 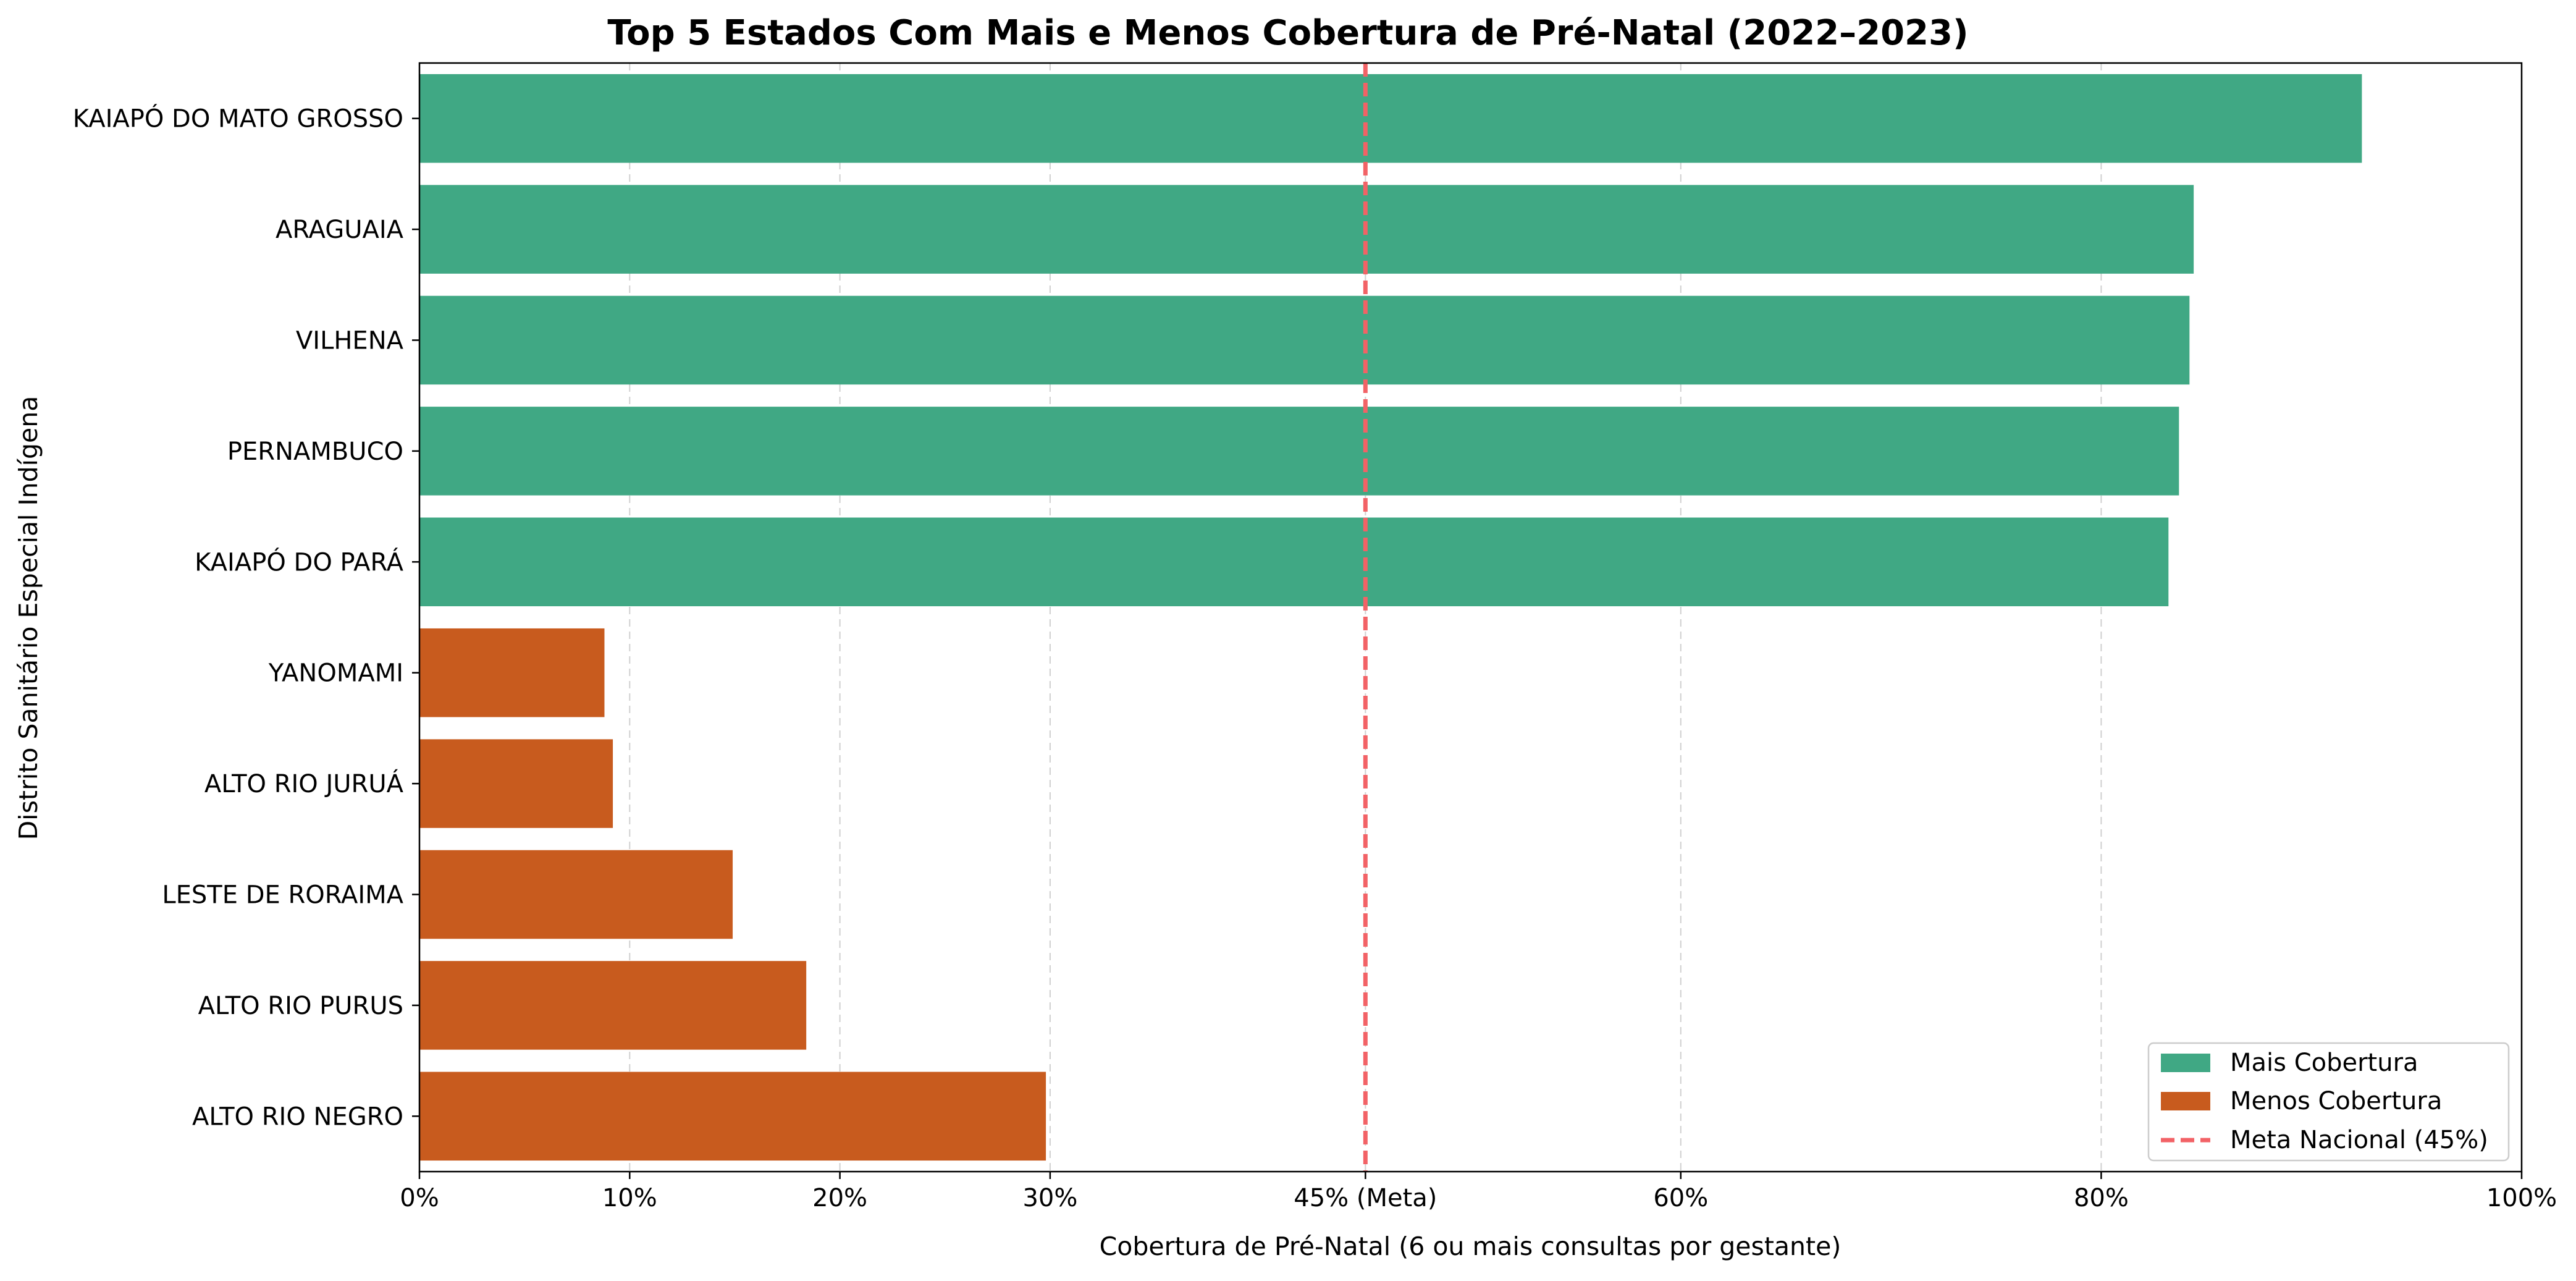 What do you see at coordinates (282, 895) in the screenshot?
I see `y-tick-label: LESTE DE RORAIMA` at bounding box center [282, 895].